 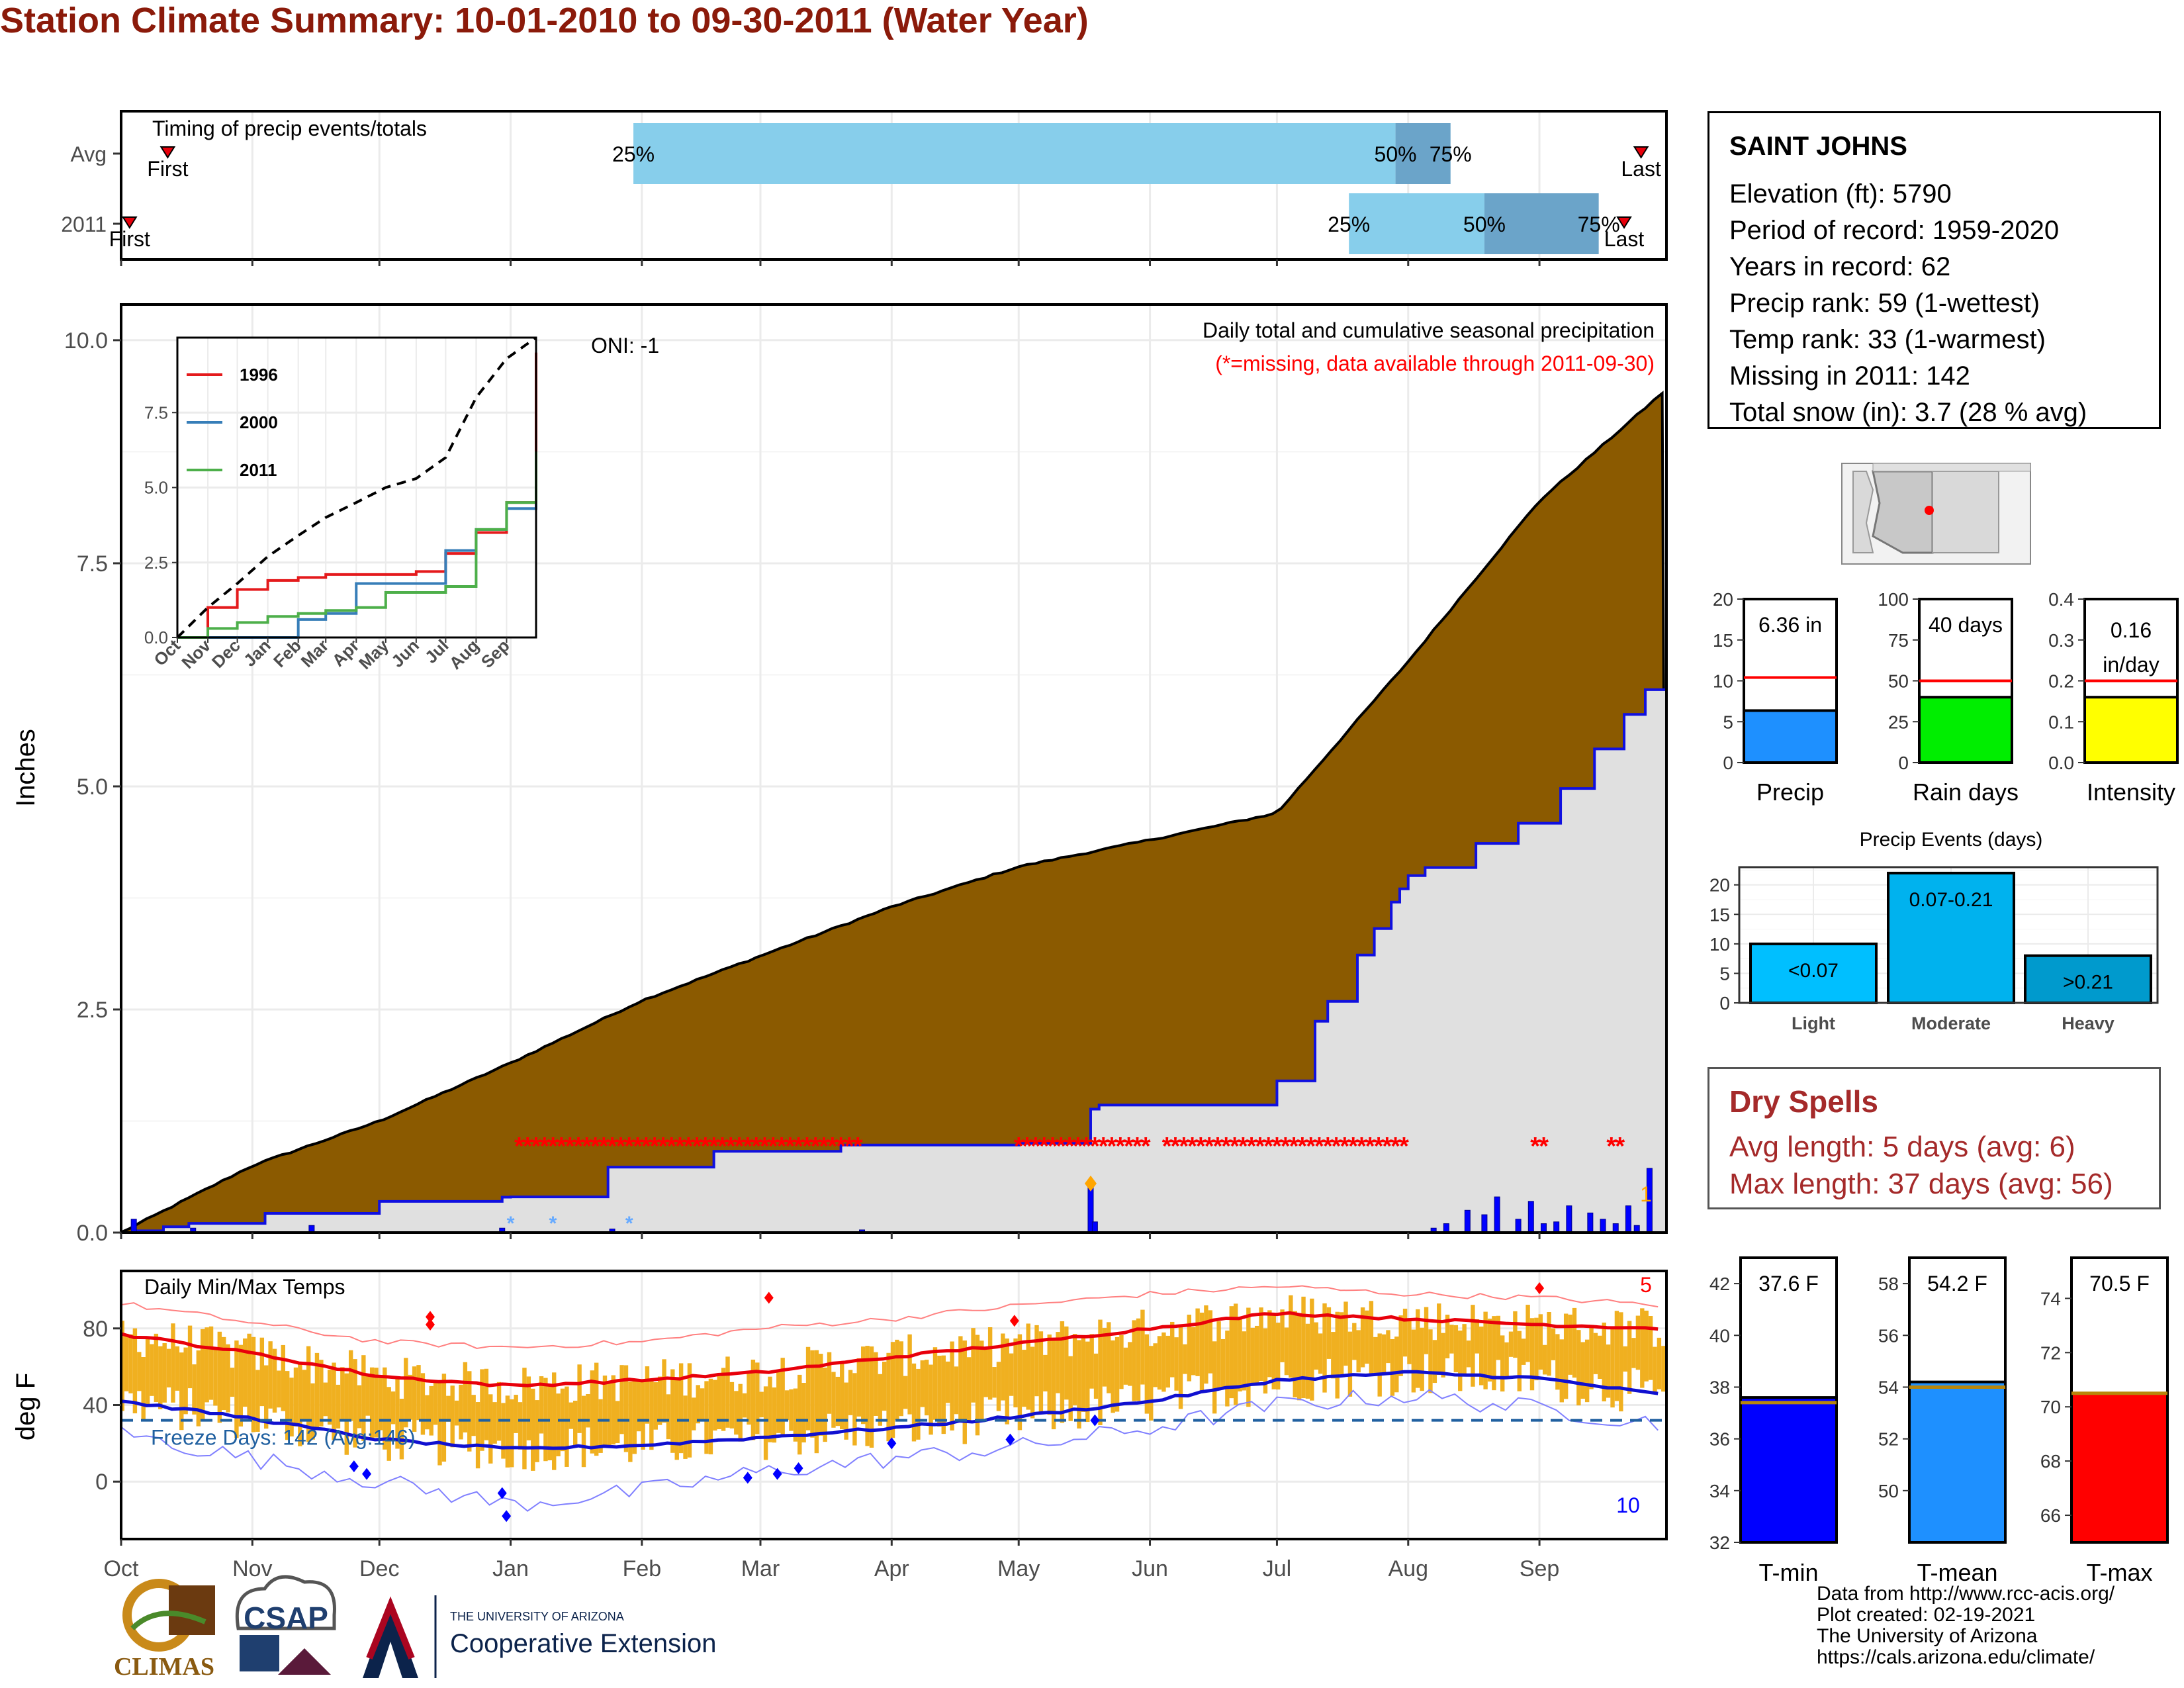 I want to click on temp-gauge-tick-label: 74, so click(x=2050, y=1298).